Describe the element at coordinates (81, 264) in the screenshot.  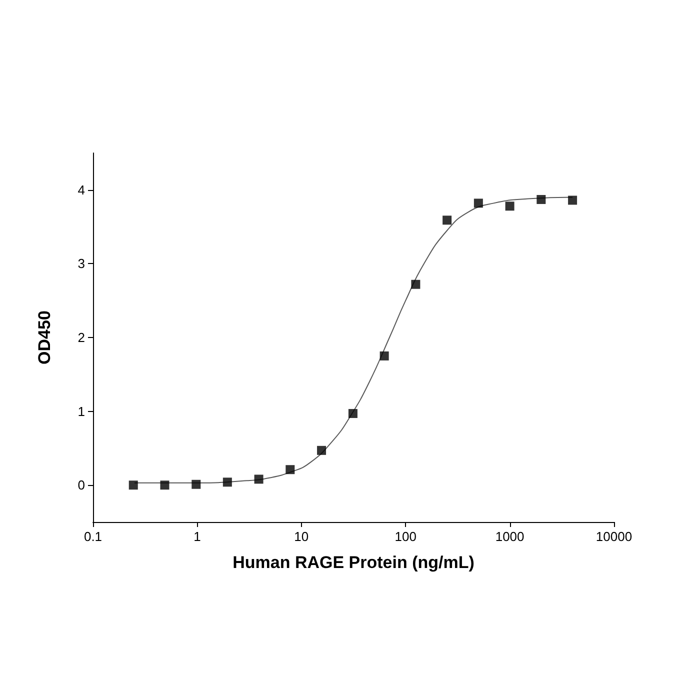
I see `y-tick-label: 3` at that location.